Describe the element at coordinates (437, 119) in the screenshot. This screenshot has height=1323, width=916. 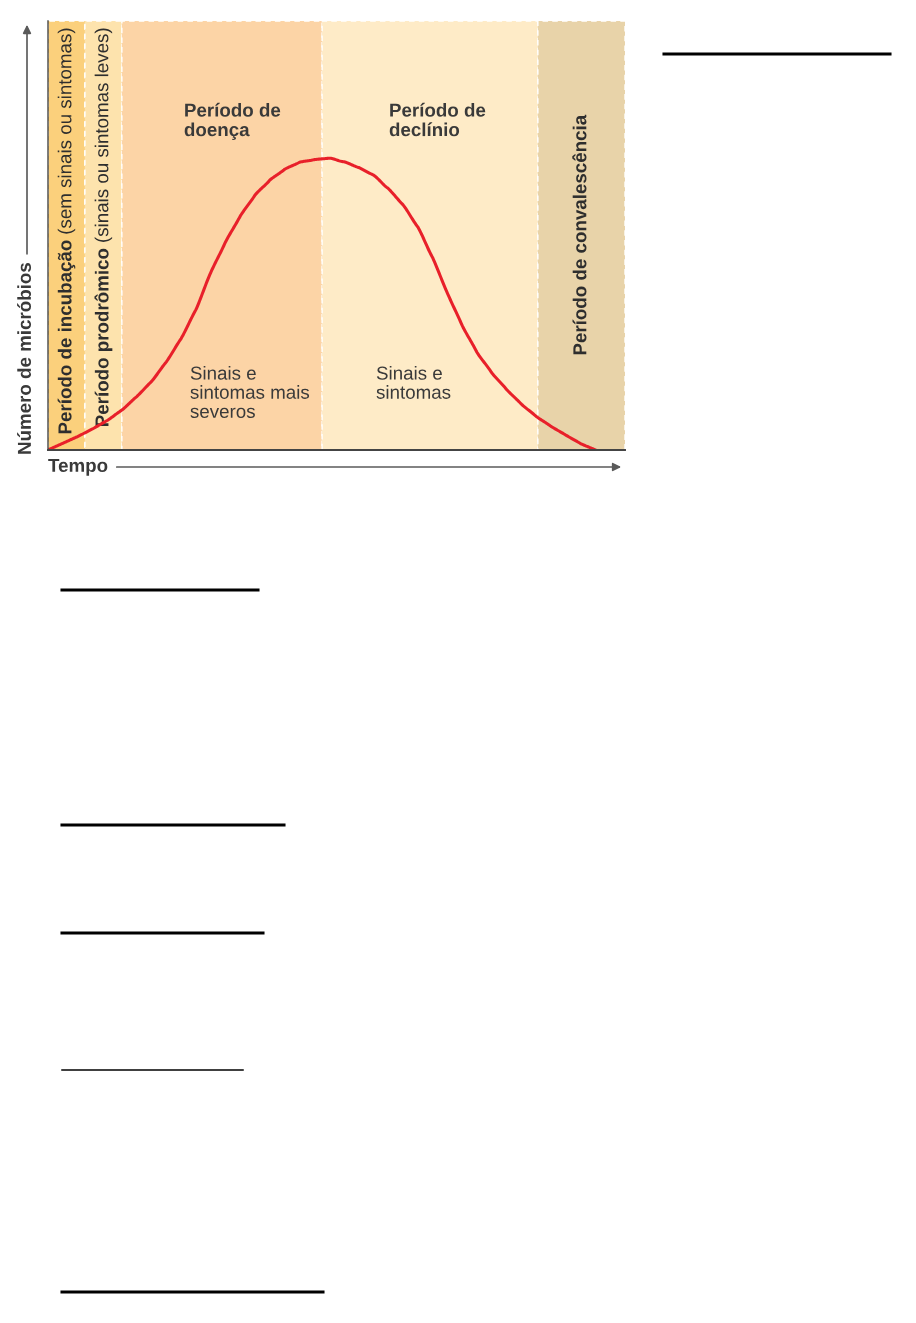
I see `text: Período de declínio` at that location.